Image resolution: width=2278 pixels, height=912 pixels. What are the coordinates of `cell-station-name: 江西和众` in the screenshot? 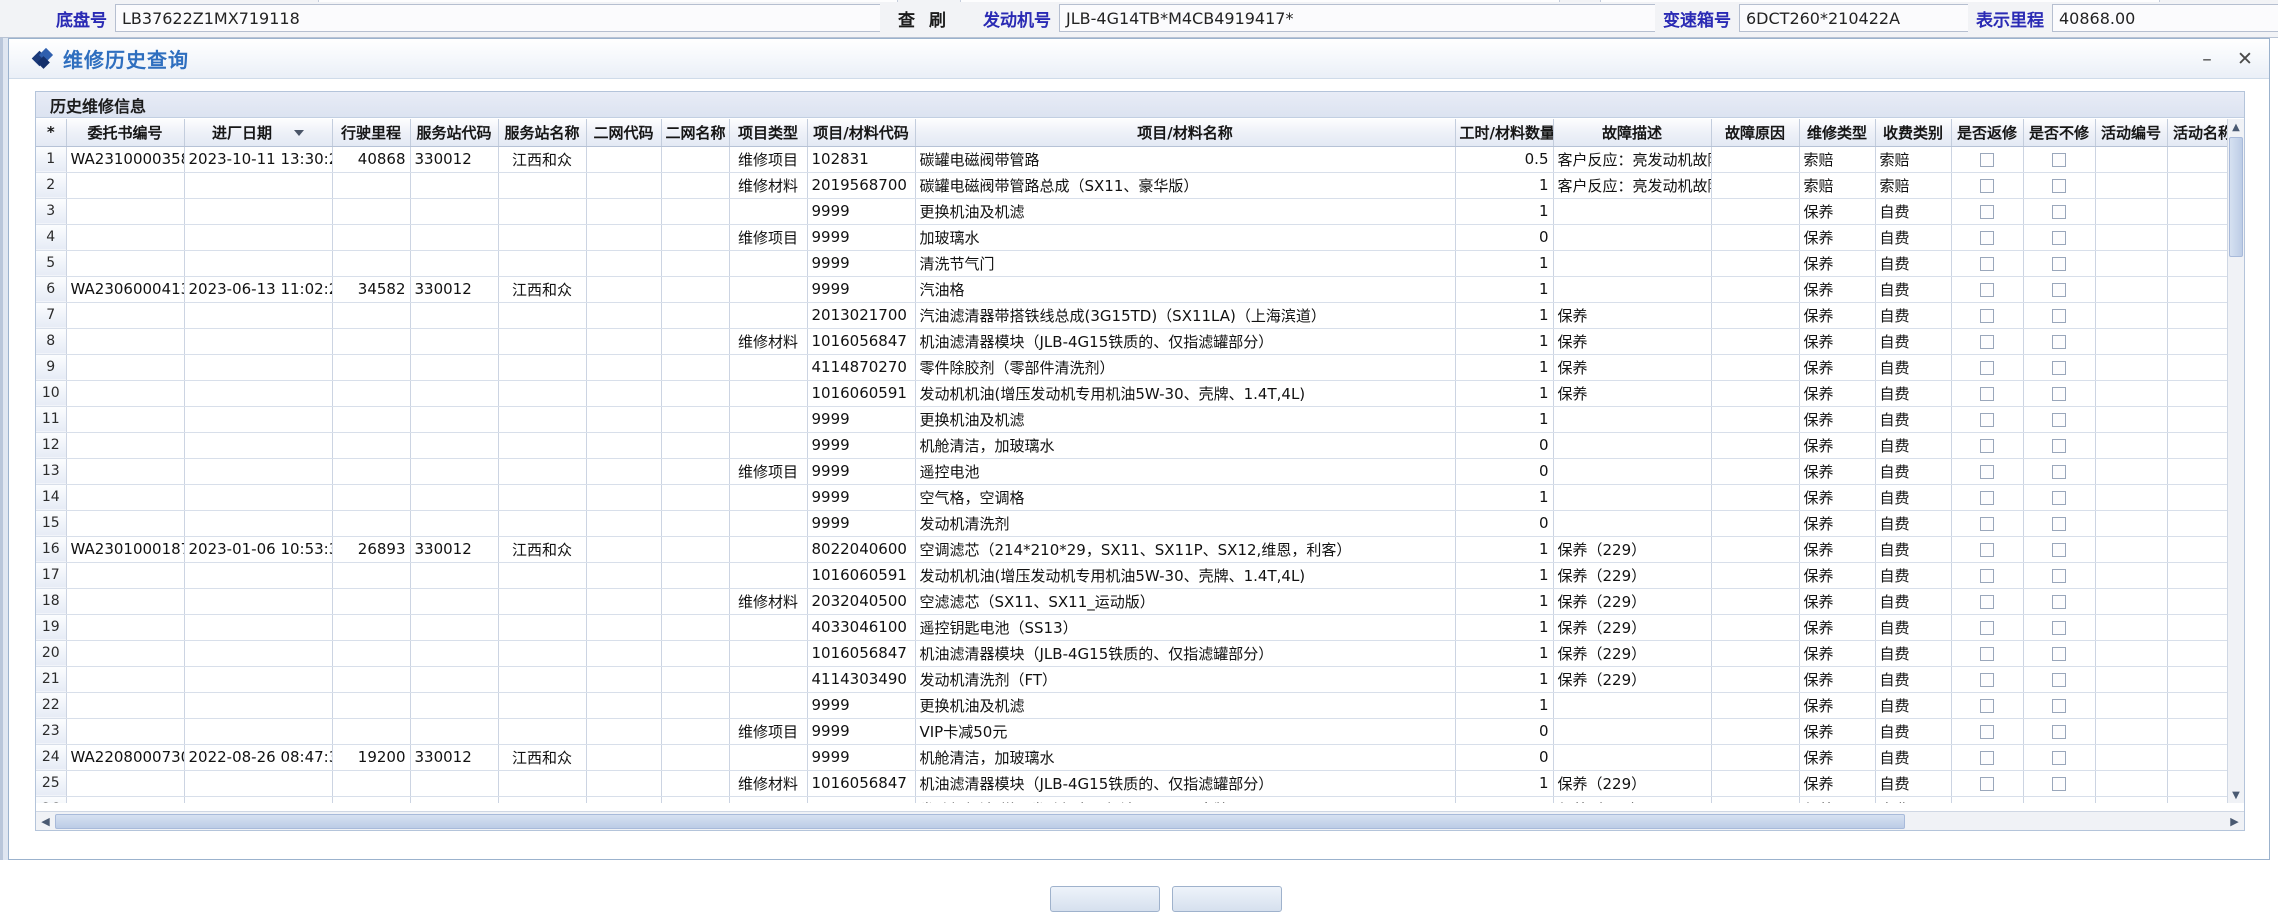 It's located at (542, 159).